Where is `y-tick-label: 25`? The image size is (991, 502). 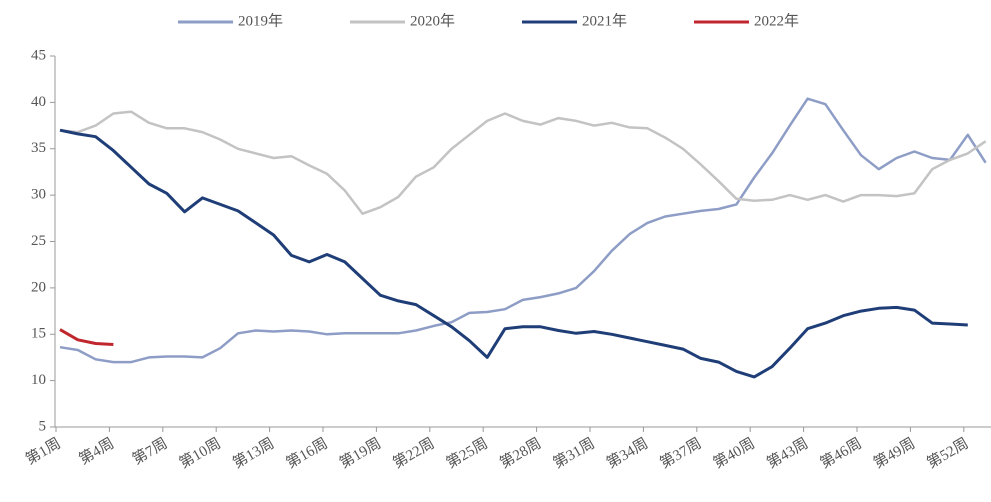 y-tick-label: 25 is located at coordinates (38, 241).